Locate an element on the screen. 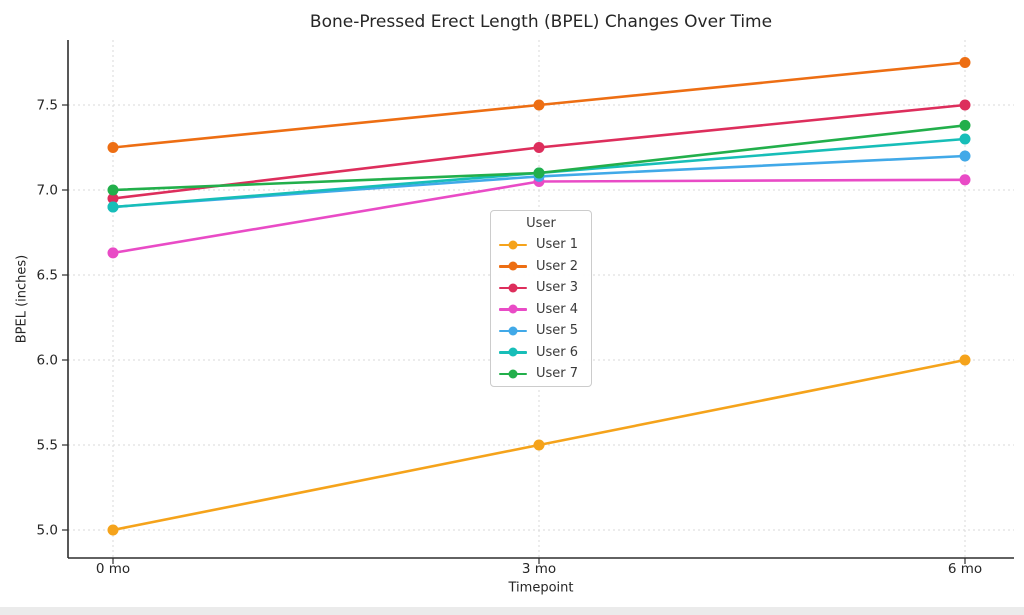  x-tick-label: 0 mo is located at coordinates (113, 569).